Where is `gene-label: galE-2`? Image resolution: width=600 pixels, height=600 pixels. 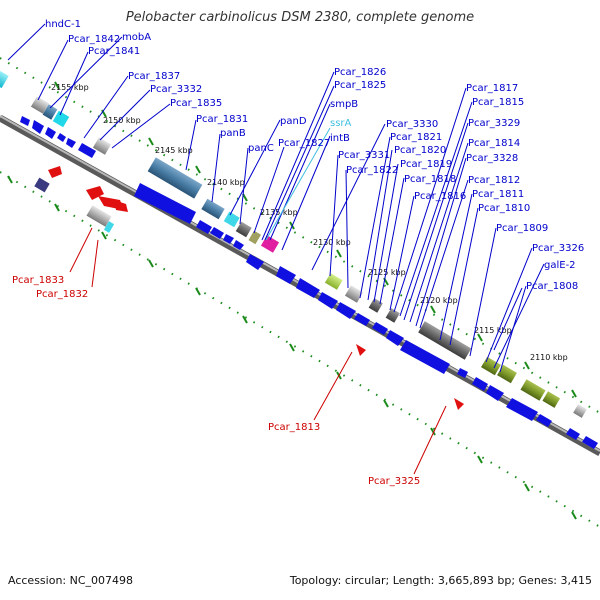 gene-label: galE-2 is located at coordinates (560, 265).